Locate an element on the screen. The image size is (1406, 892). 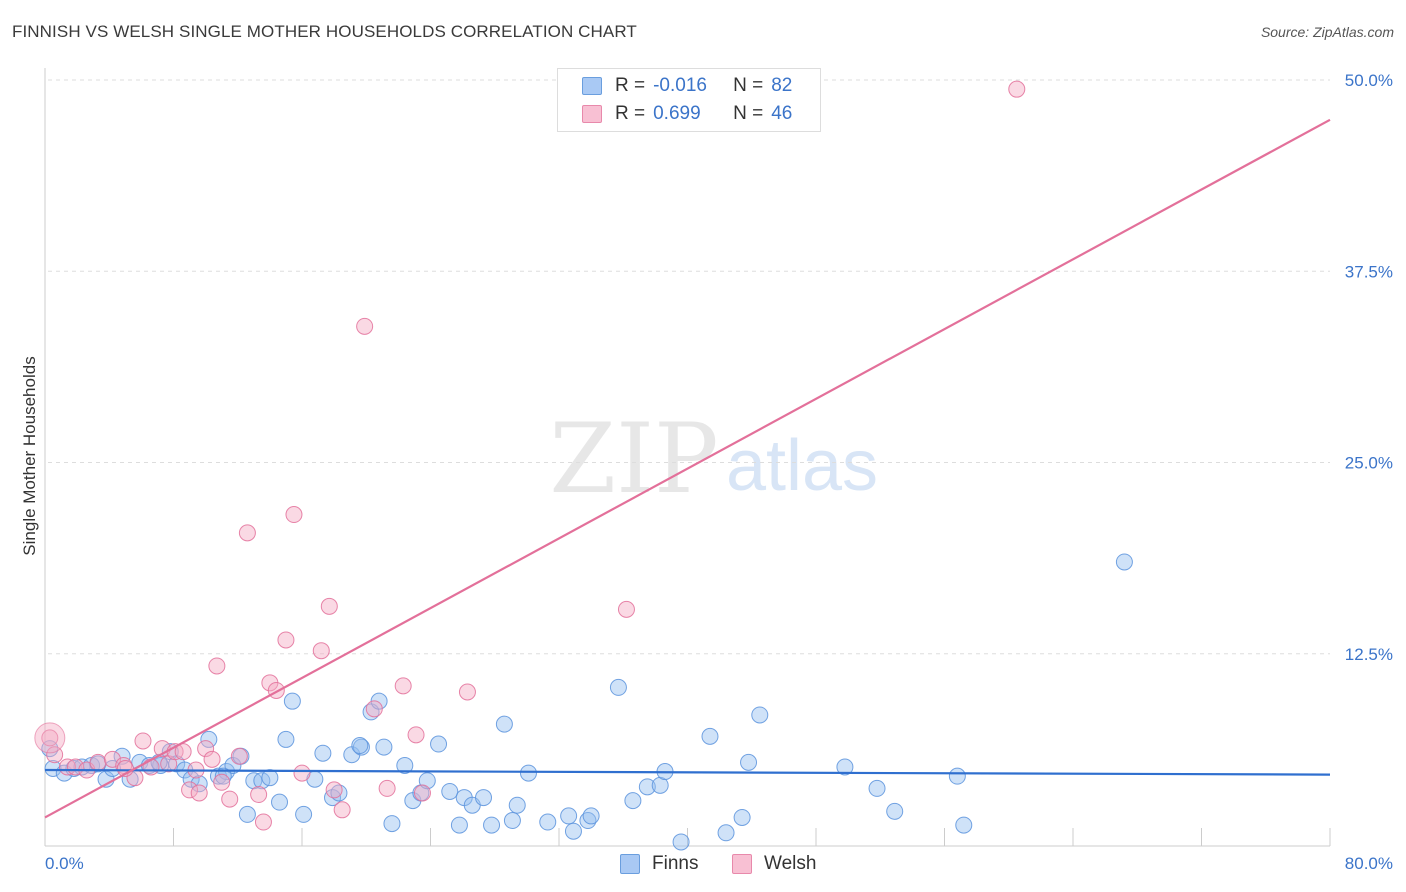
finns-r-value: -0.016 is located at coordinates (680, 85).